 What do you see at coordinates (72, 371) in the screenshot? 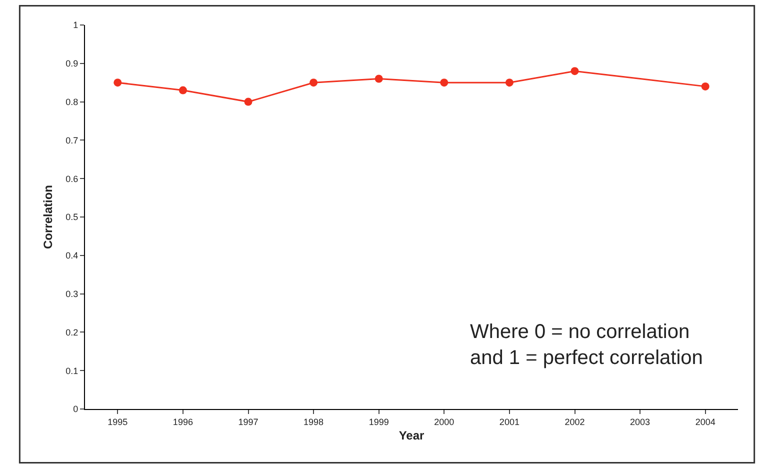
I see `y-tick-label: 0.1` at bounding box center [72, 371].